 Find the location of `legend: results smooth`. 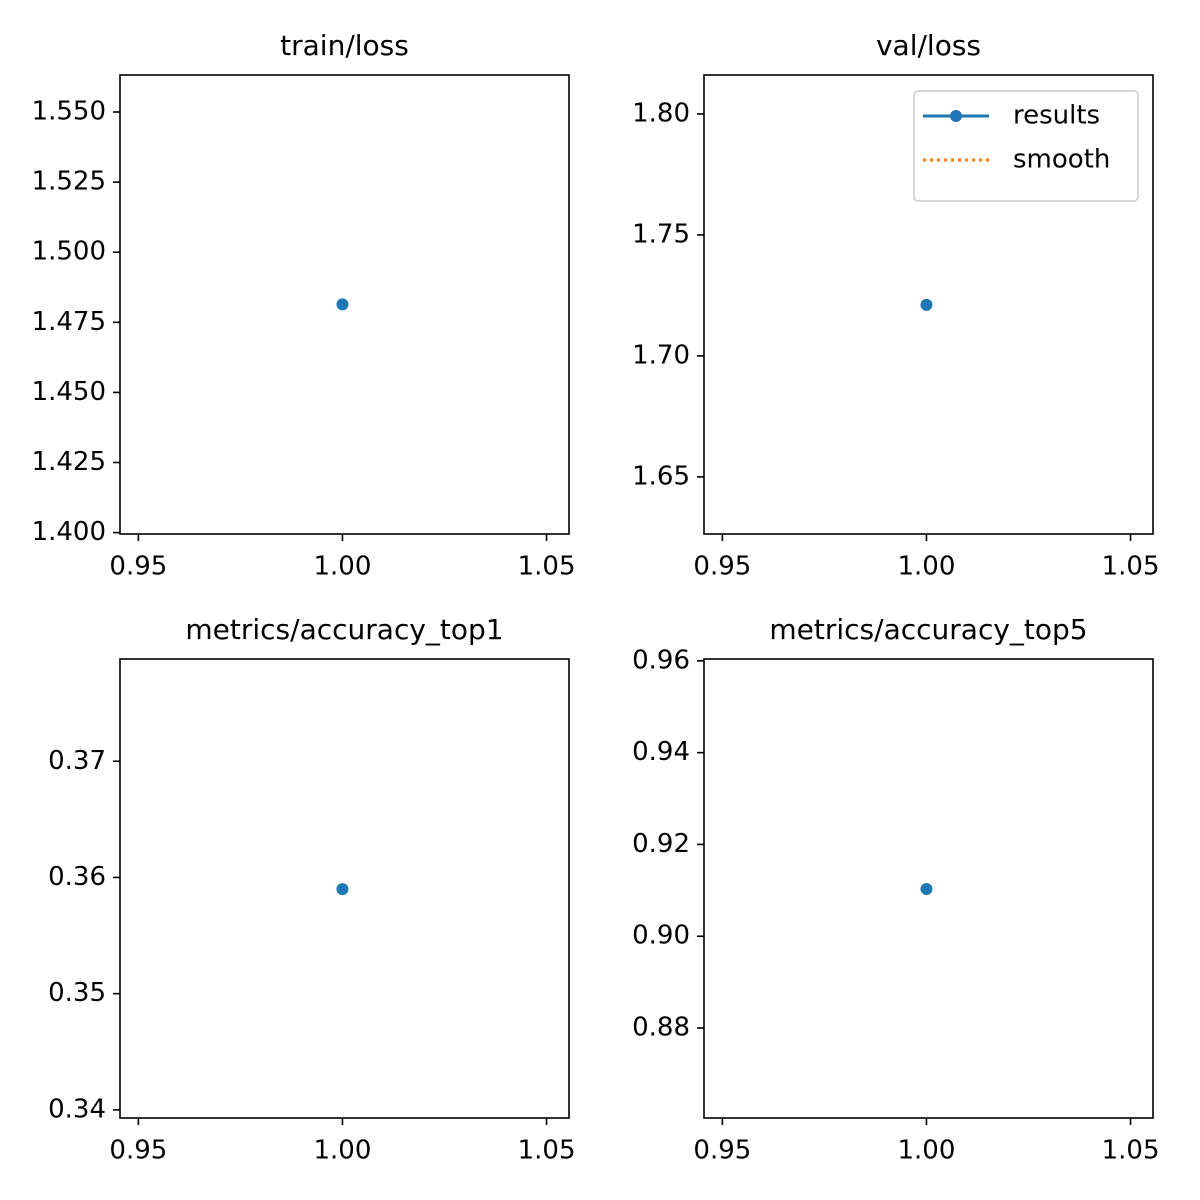

legend: results smooth is located at coordinates (1026, 146).